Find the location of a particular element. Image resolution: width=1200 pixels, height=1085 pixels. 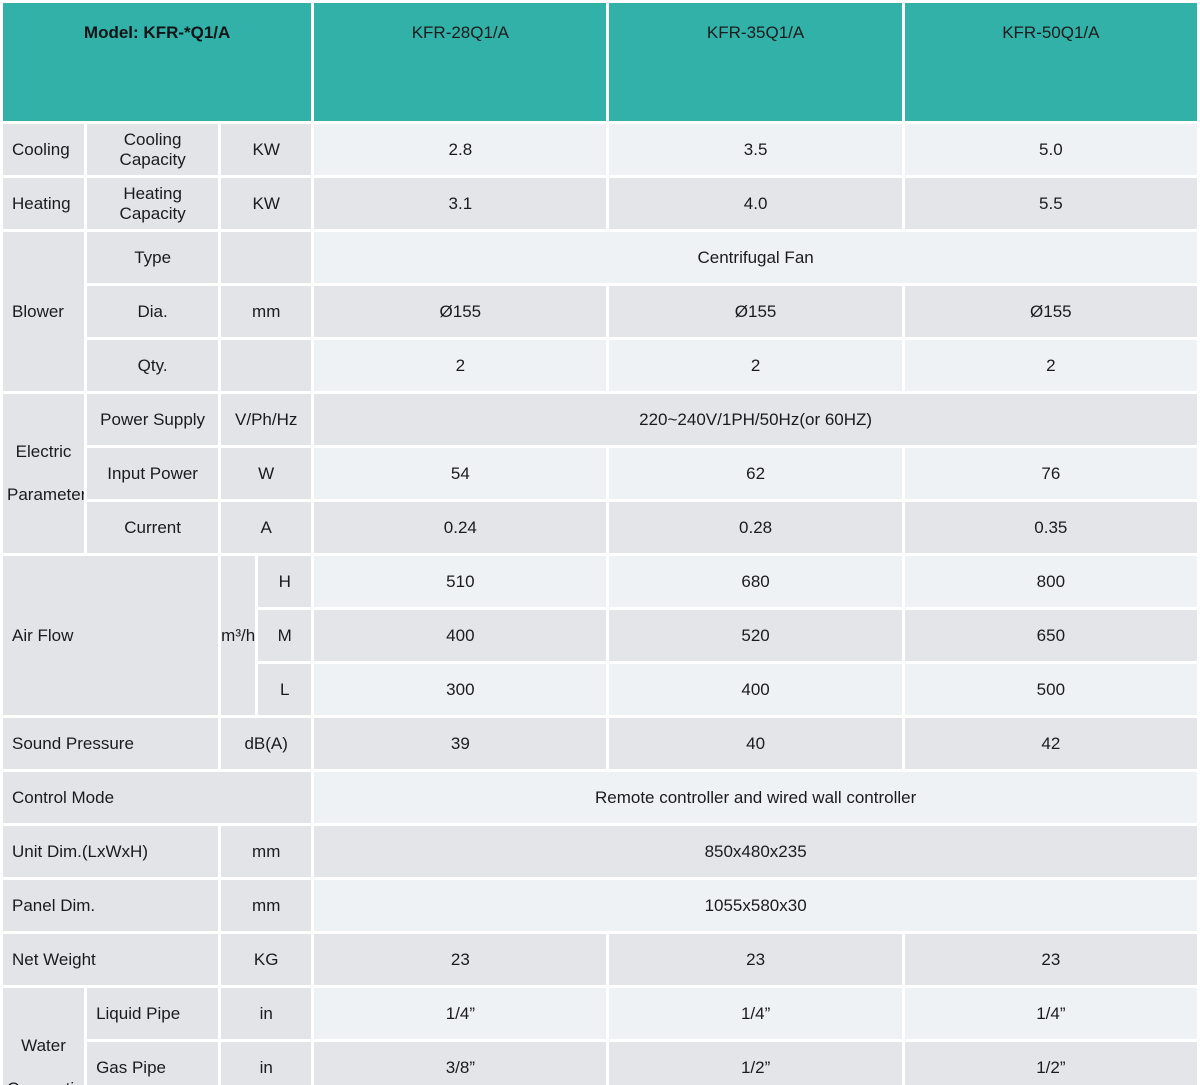

net-weight-label: Net Weight is located at coordinates (111, 959).